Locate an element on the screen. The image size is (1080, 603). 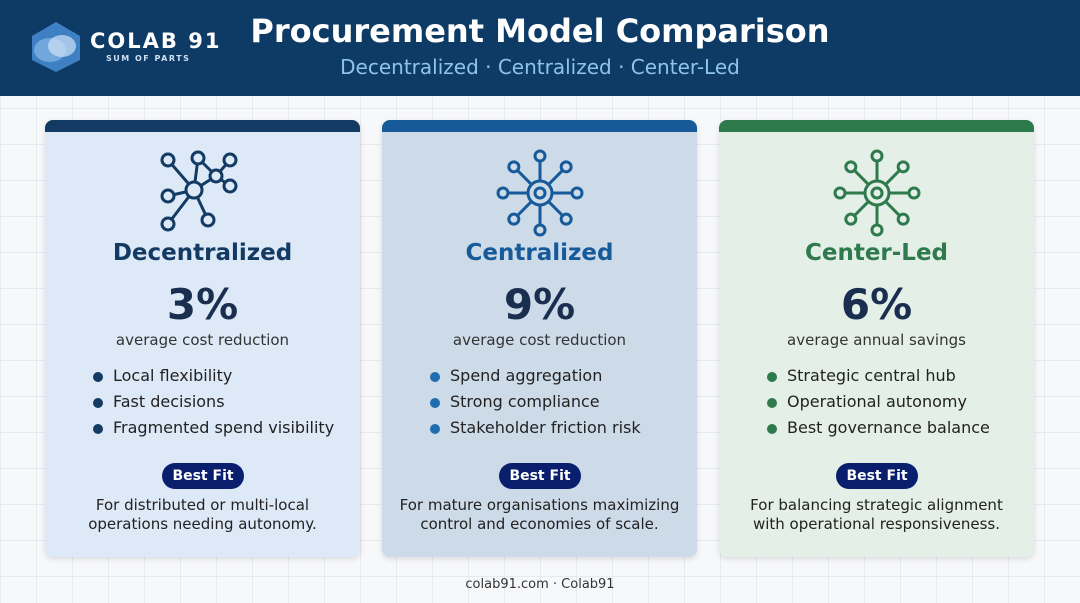
card-name: Centralized is located at coordinates (539, 253).